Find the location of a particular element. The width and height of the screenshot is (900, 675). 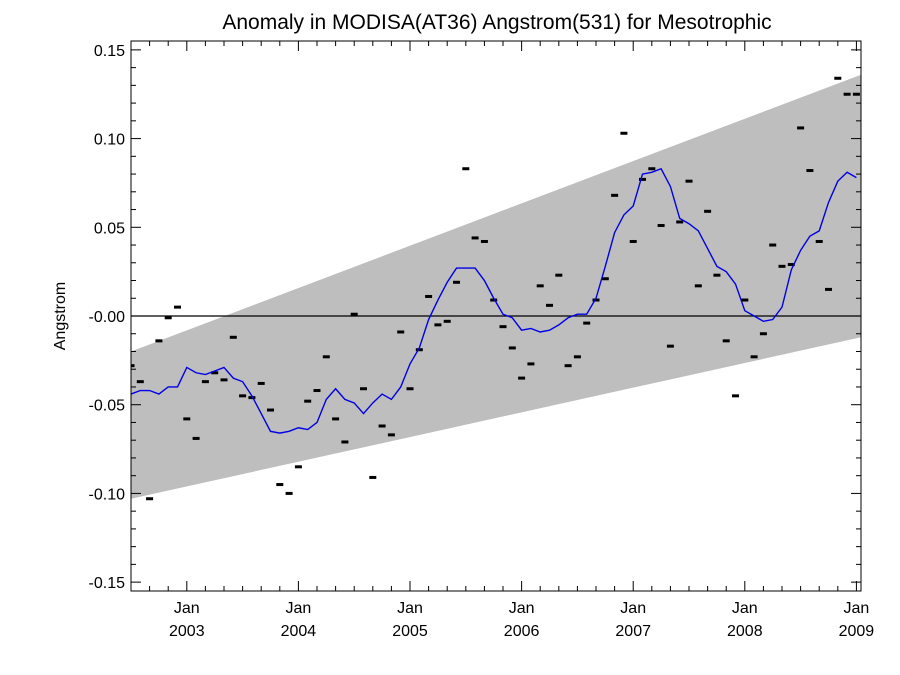

x-tick-year-label: 2007 is located at coordinates (633, 631).